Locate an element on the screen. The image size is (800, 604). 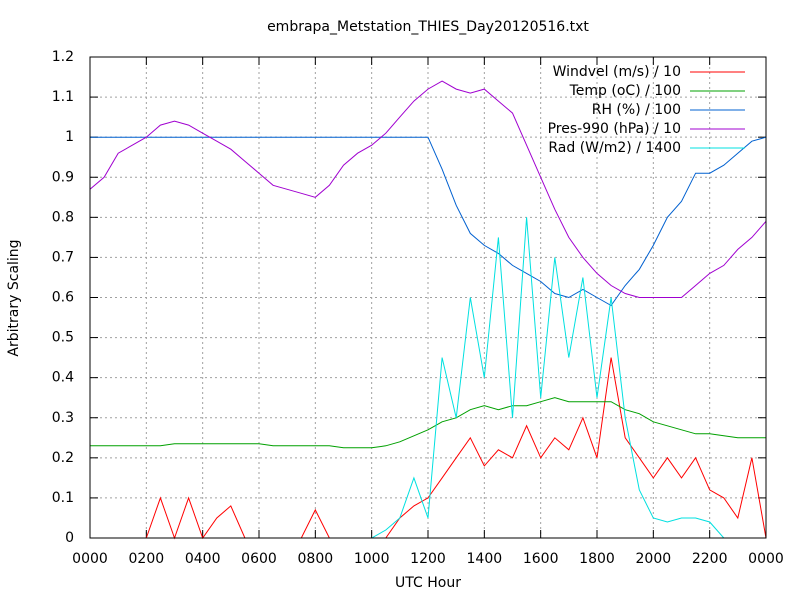
x-axis-label: UTC Hour is located at coordinates (428, 583).